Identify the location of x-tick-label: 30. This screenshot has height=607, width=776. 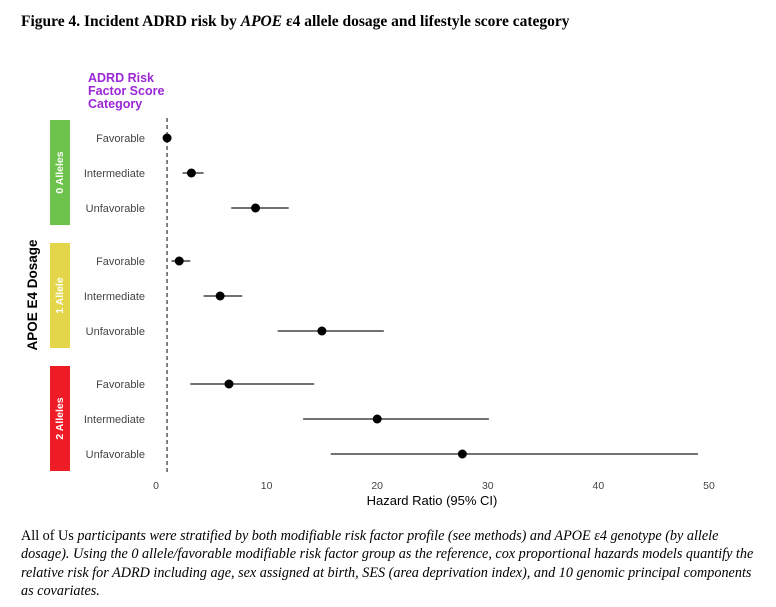
(488, 486).